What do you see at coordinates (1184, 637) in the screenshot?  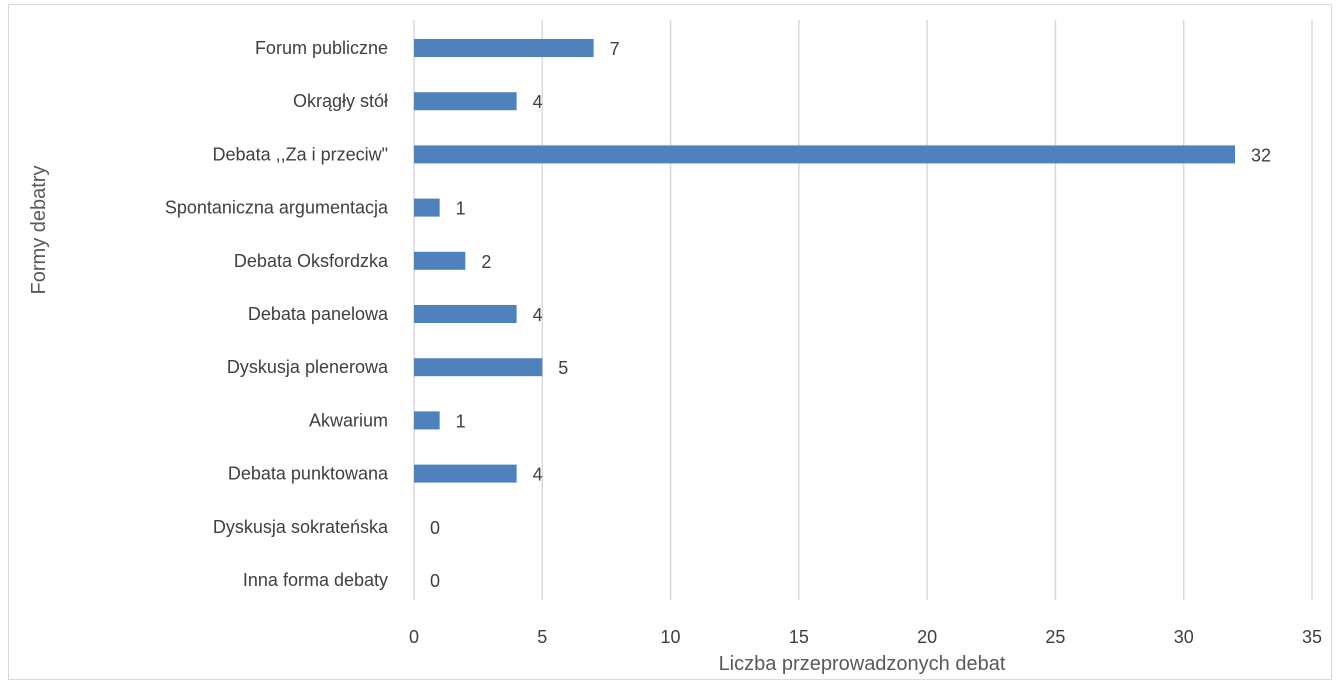 I see `x-tick-label: 30` at bounding box center [1184, 637].